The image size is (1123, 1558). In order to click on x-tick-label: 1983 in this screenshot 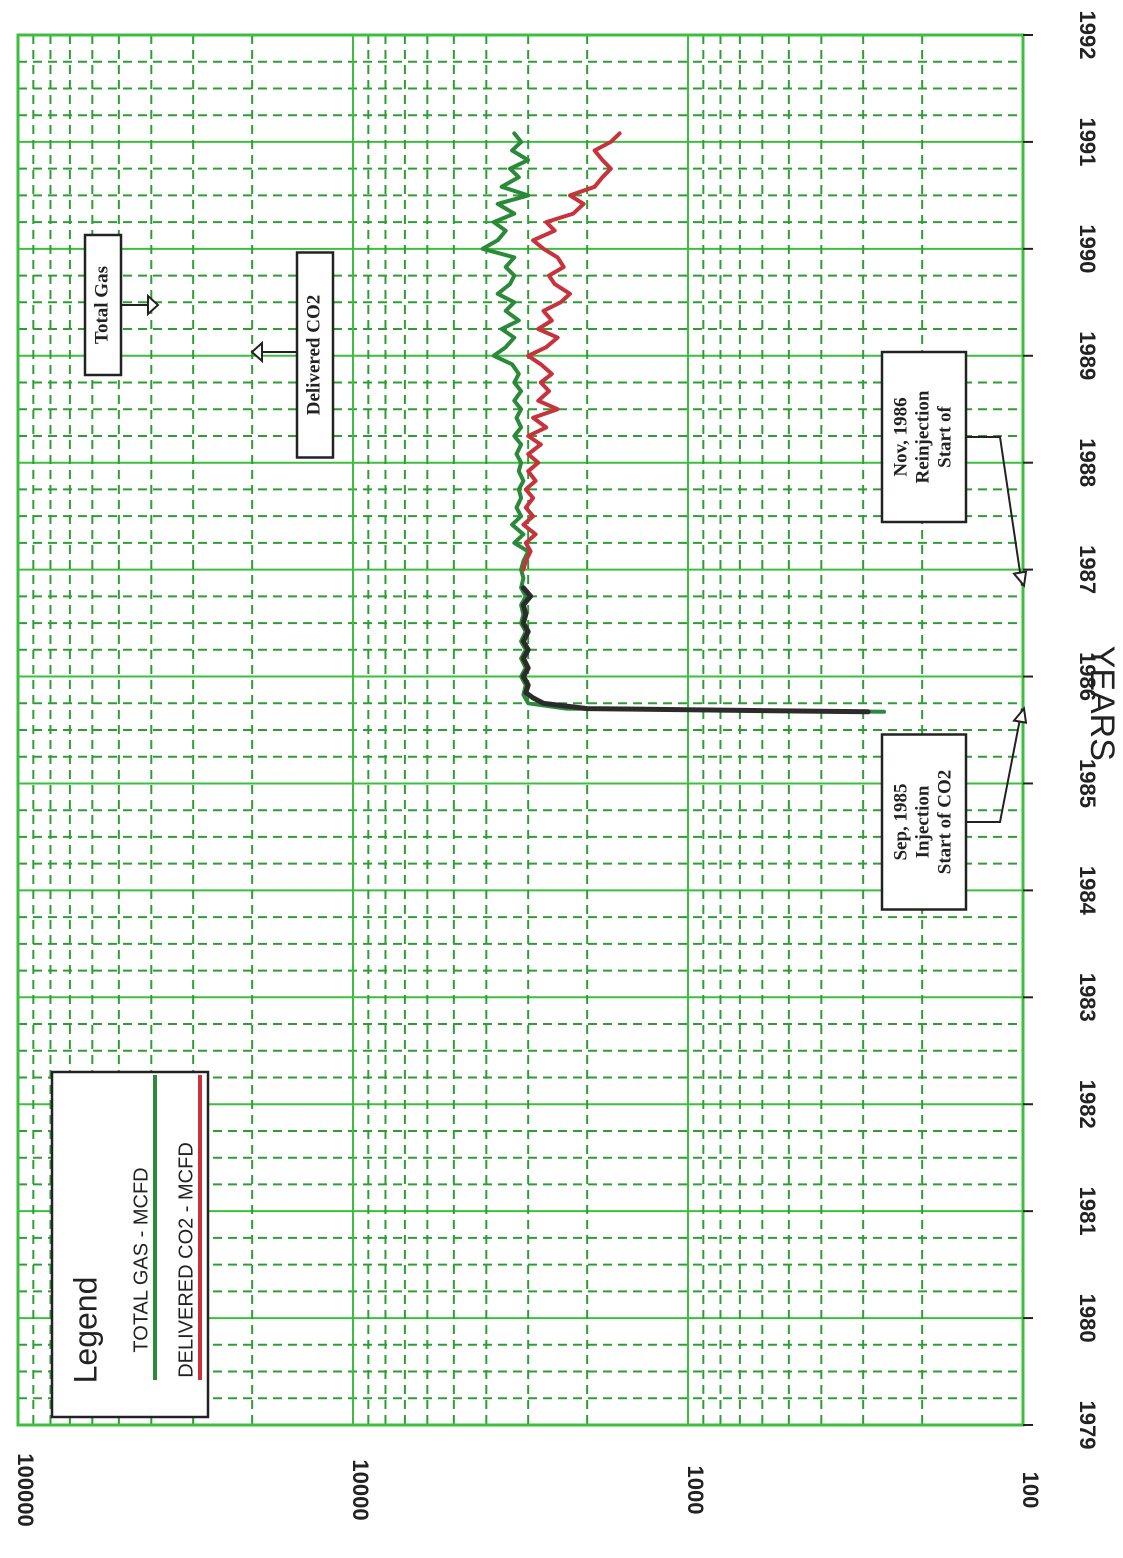, I will do `click(1087, 997)`.